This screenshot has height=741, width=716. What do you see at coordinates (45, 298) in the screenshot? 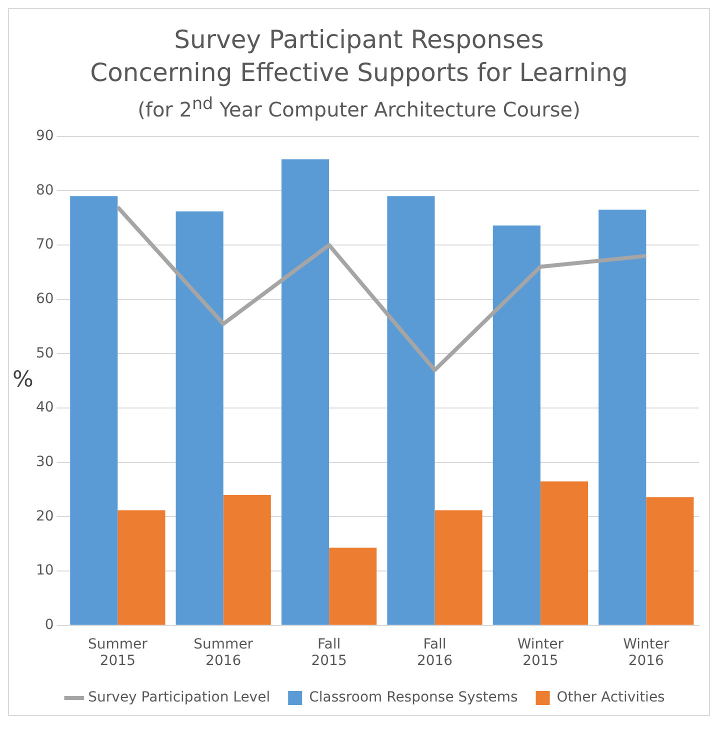
I see `y-tick-label: 60` at bounding box center [45, 298].